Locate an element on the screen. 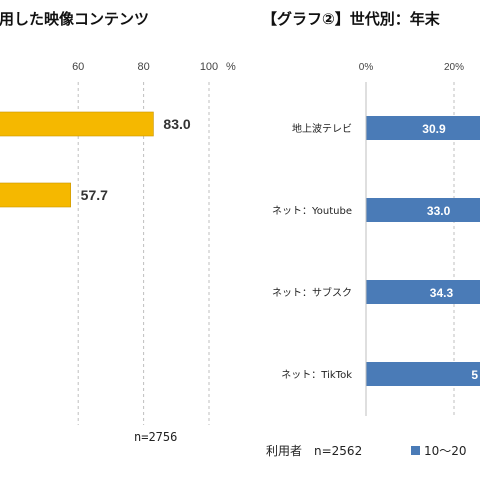  right-category-label: ネット：Youtube is located at coordinates (312, 211).